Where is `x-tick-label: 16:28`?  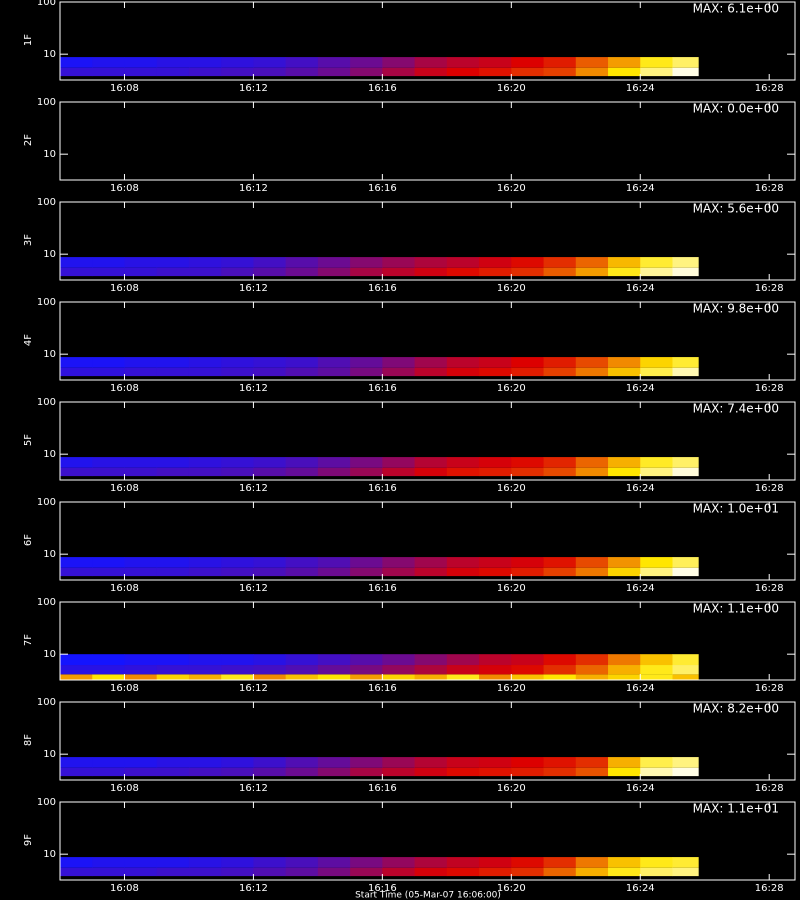
x-tick-label: 16:28 is located at coordinates (769, 888).